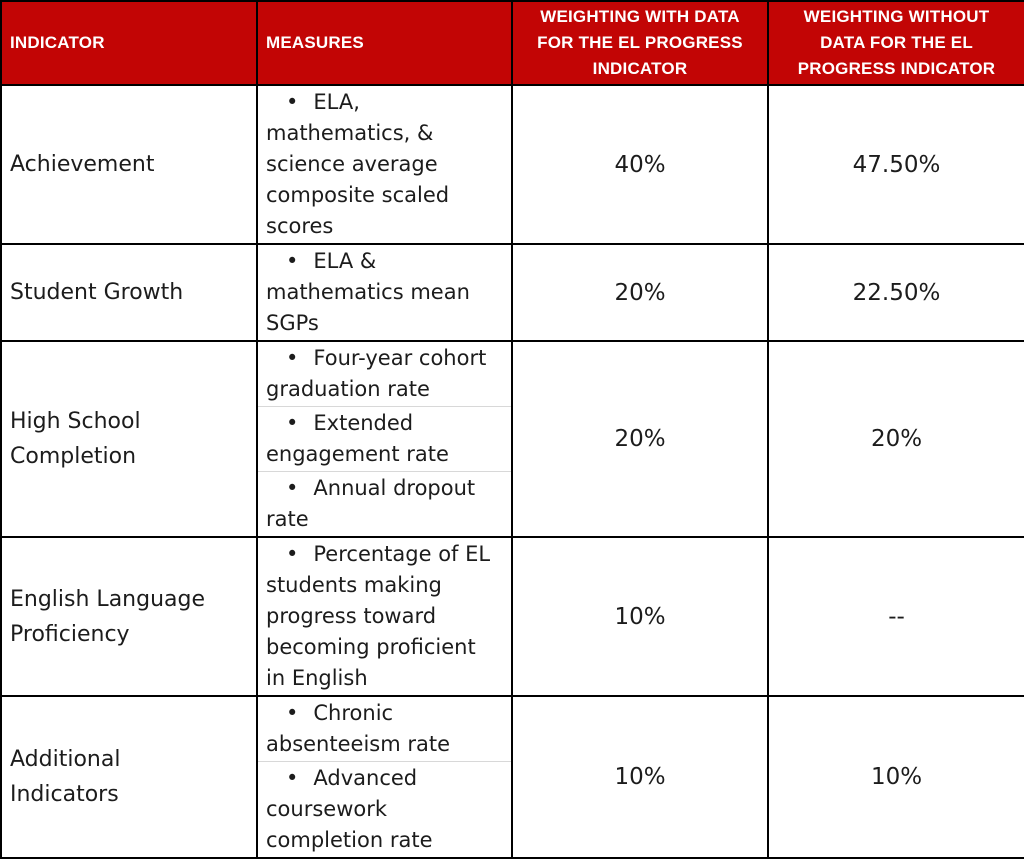  What do you see at coordinates (358, 728) in the screenshot?
I see `measure-text: Chronic absenteeism rate` at bounding box center [358, 728].